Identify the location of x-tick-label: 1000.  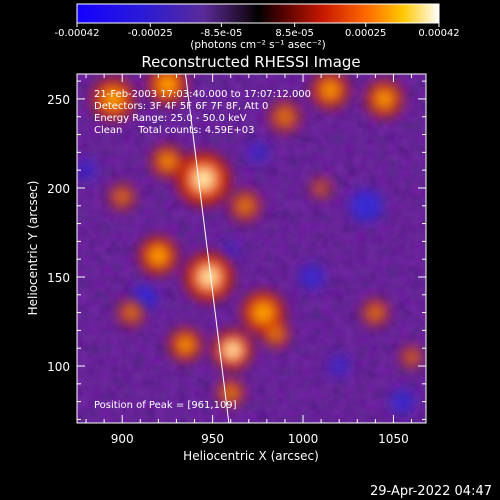
(303, 439).